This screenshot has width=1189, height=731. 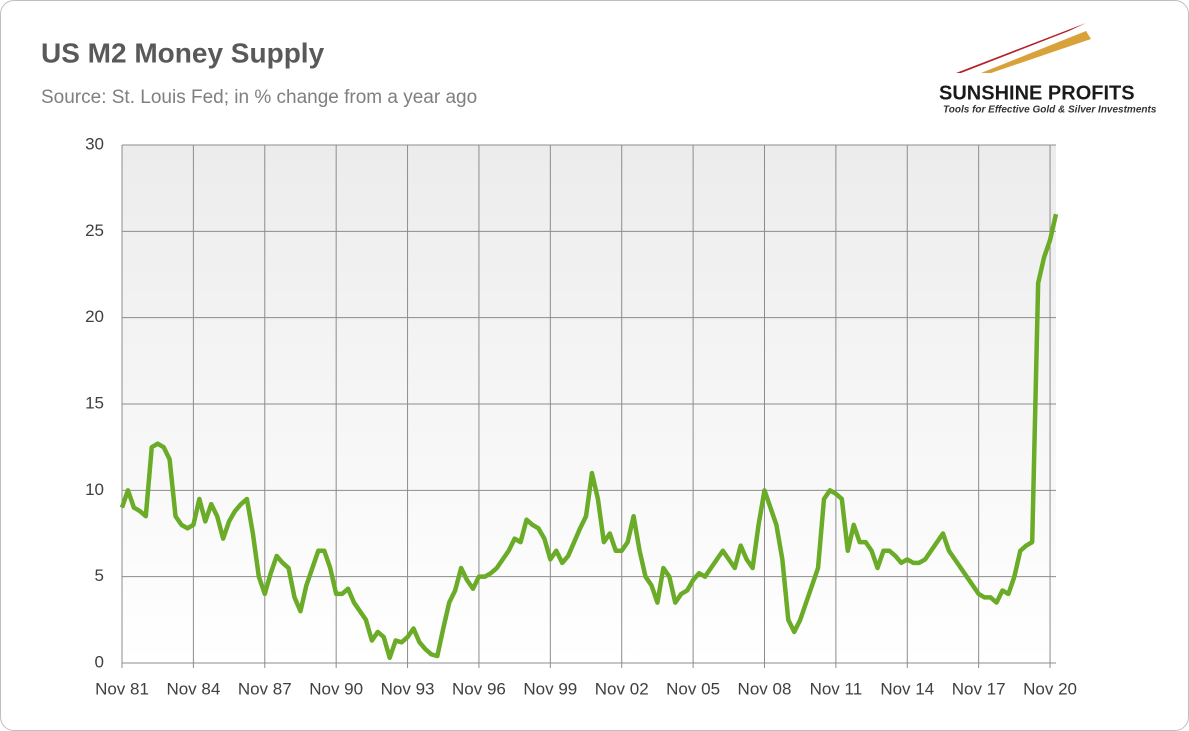 What do you see at coordinates (1050, 688) in the screenshot?
I see `x-tick-label: Nov 20` at bounding box center [1050, 688].